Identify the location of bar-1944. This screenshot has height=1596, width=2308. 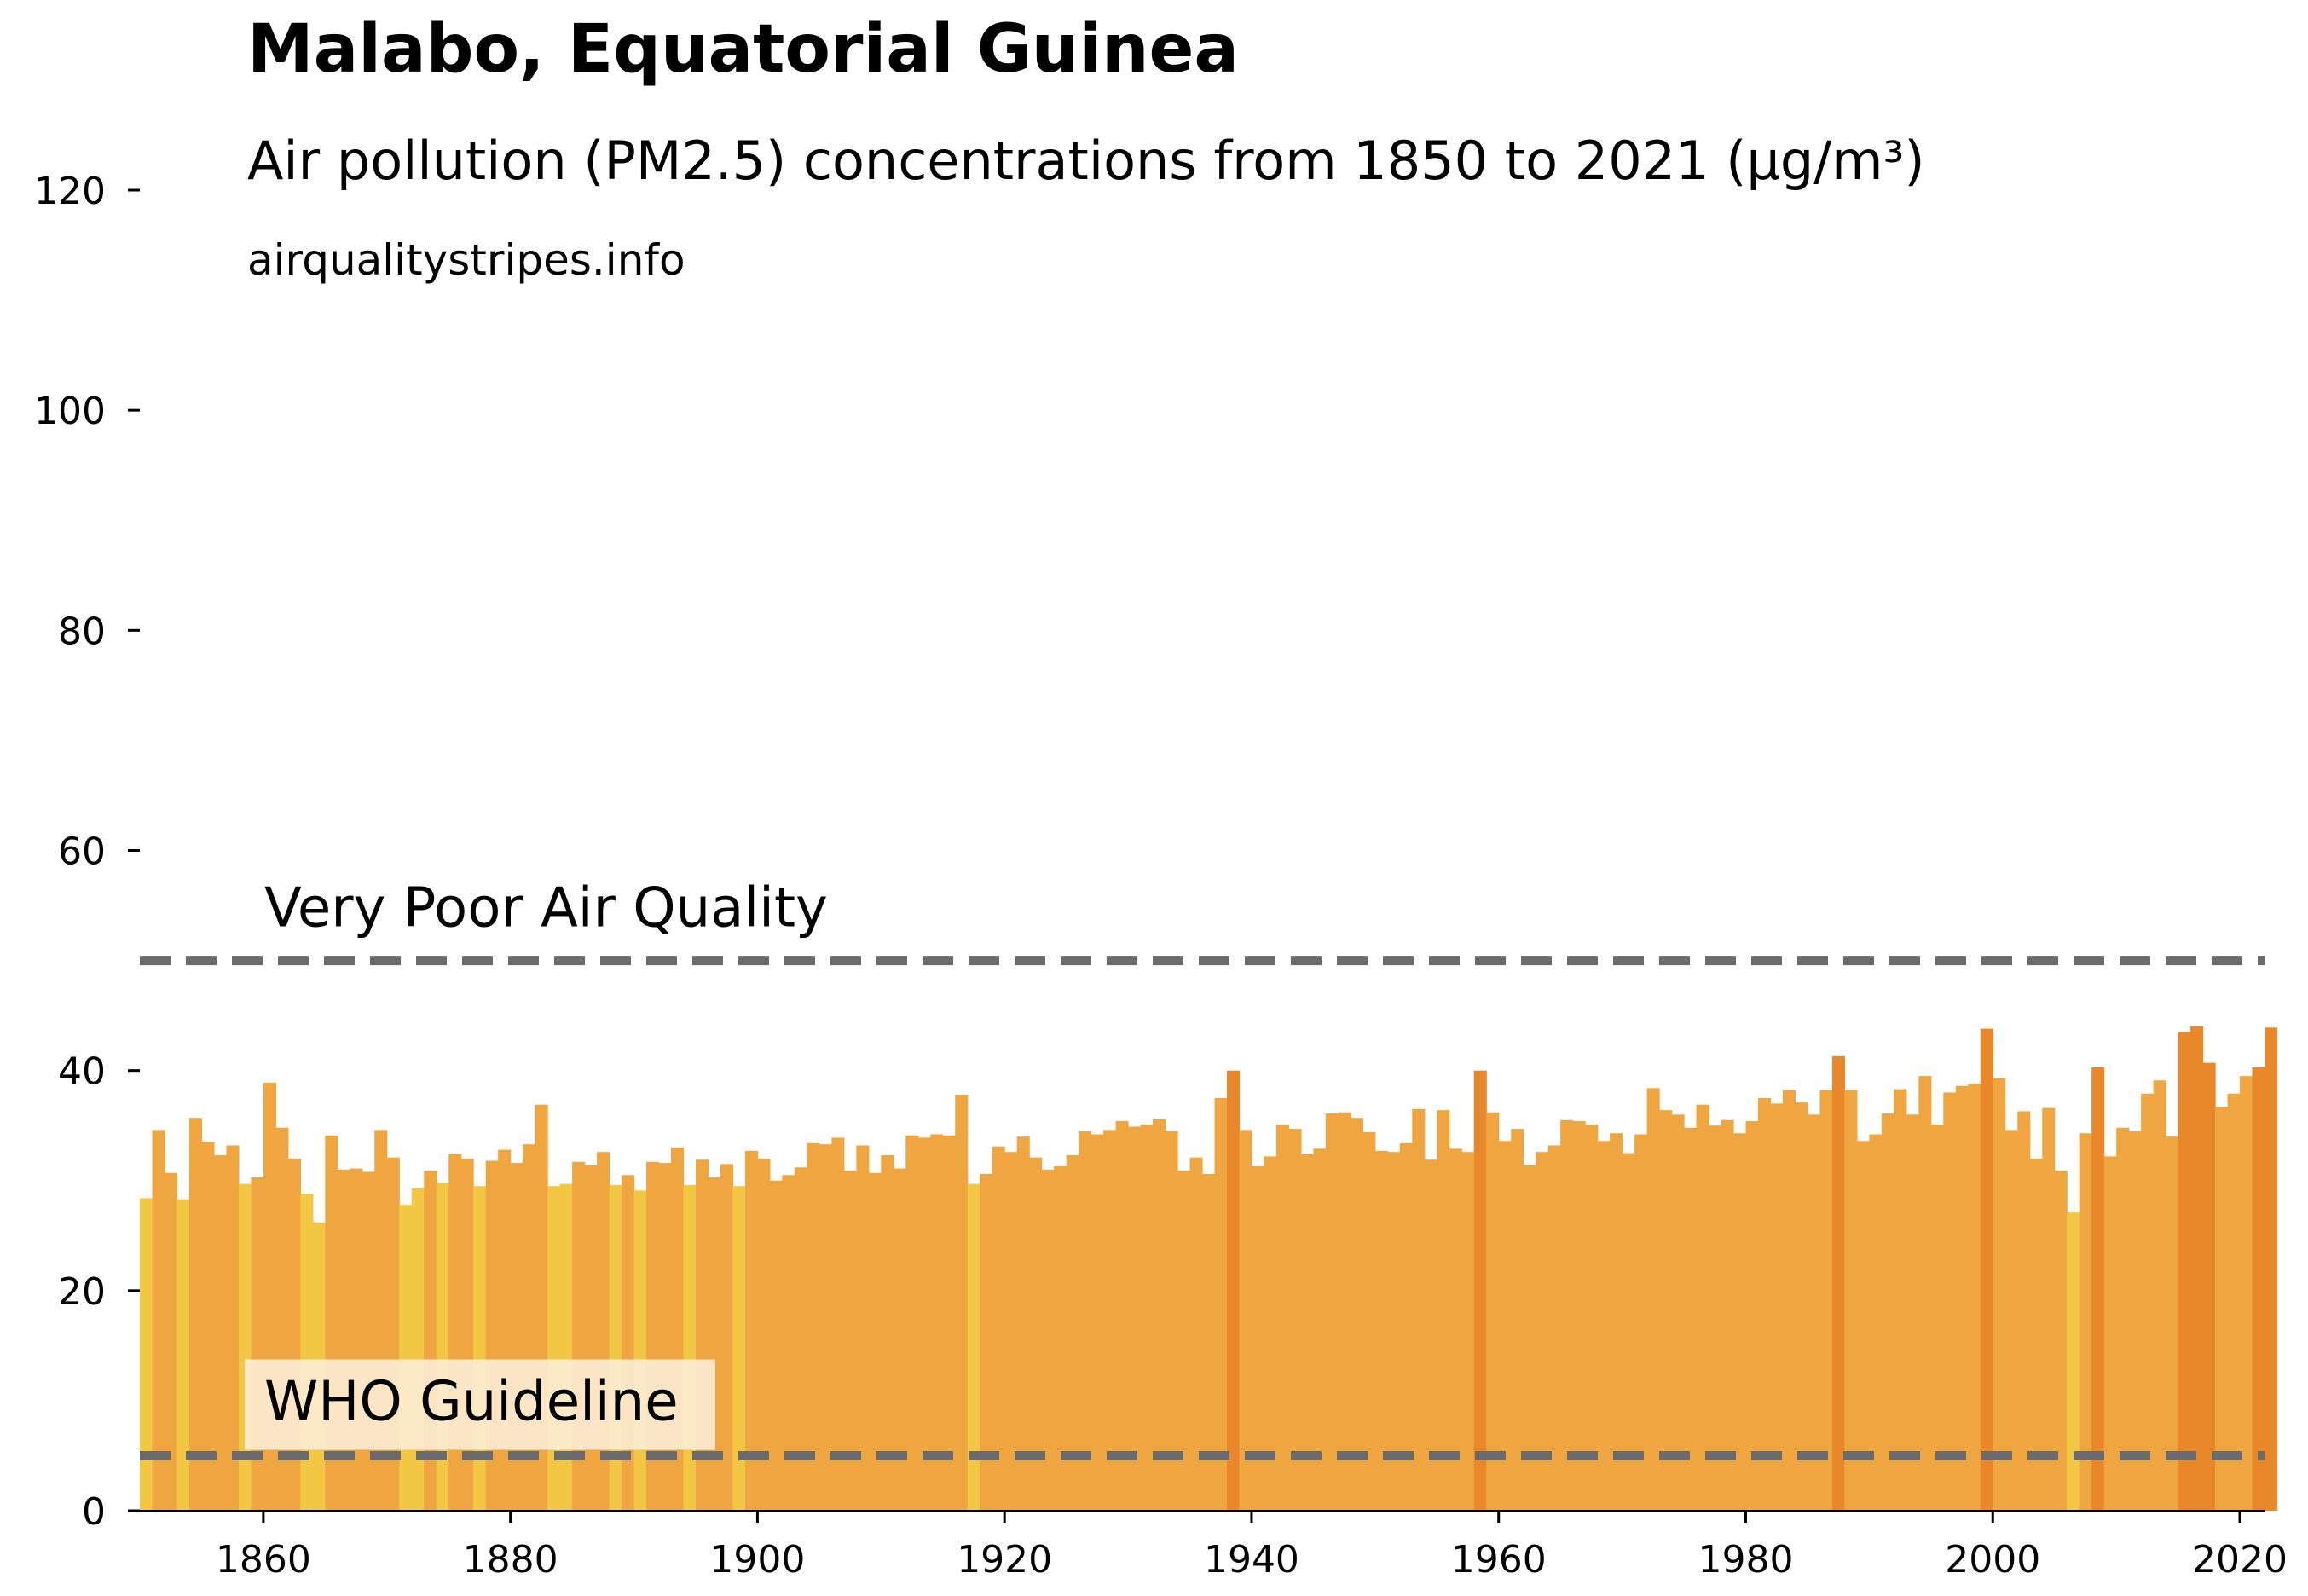
(1307, 1332).